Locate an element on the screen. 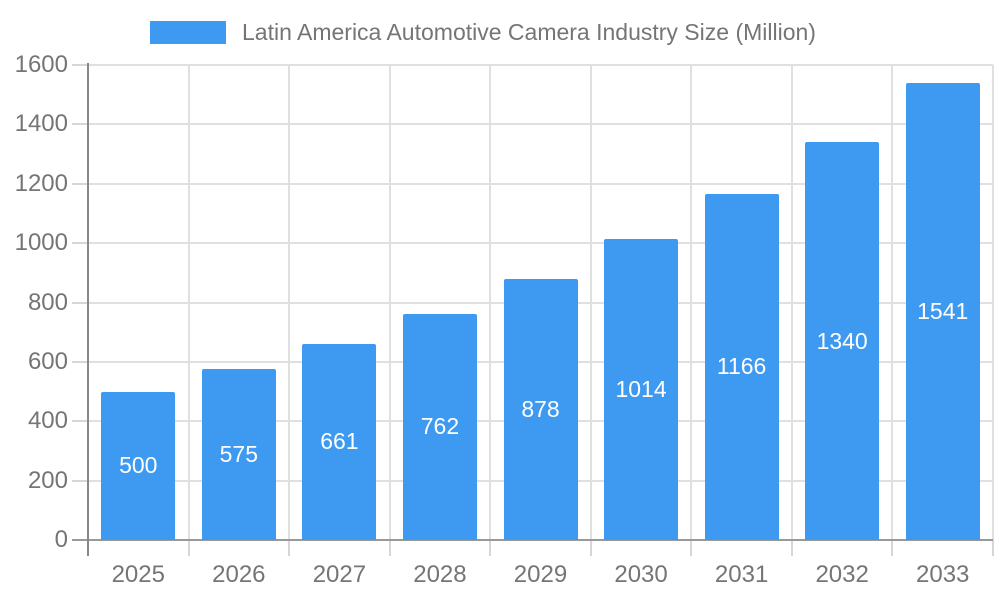 The height and width of the screenshot is (600, 1000). x-axis-label: 2033 is located at coordinates (943, 574).